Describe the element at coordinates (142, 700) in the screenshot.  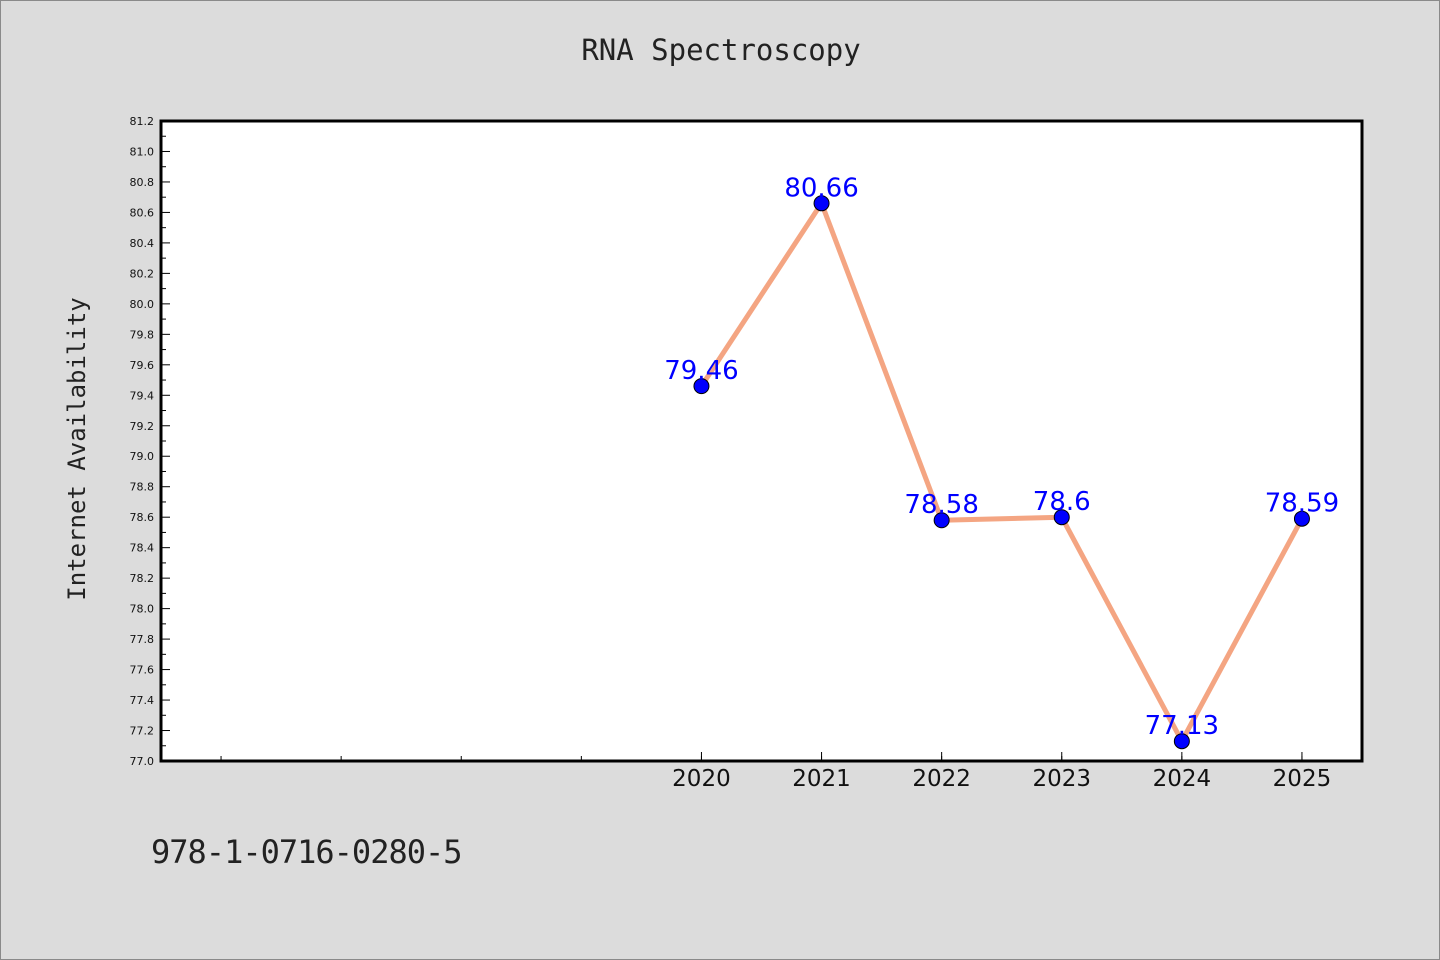
I see `y-tick-label: 77.4` at that location.